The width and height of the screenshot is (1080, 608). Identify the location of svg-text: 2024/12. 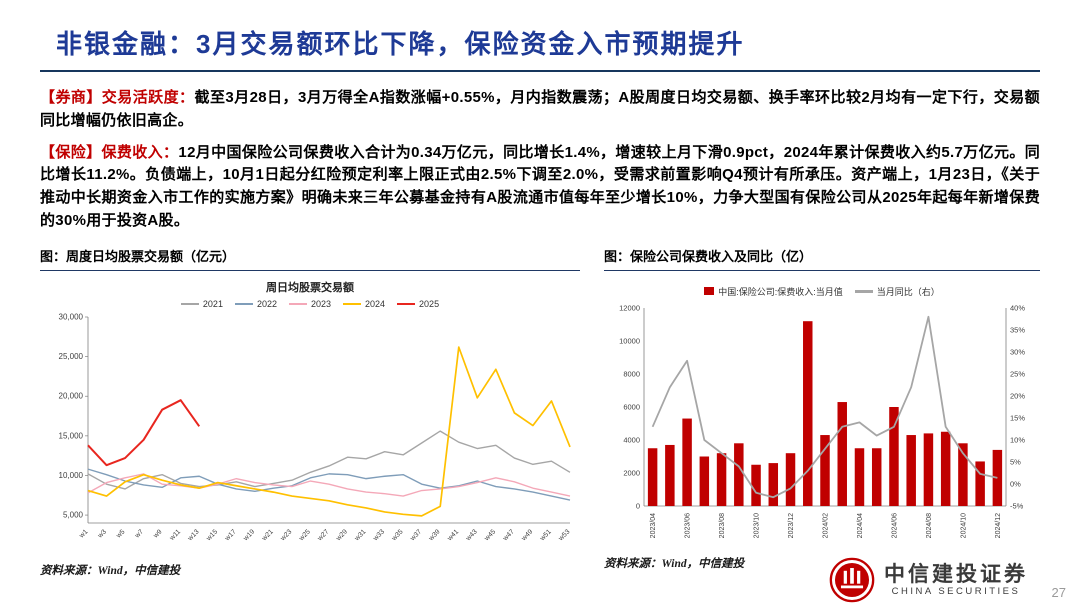
(998, 525).